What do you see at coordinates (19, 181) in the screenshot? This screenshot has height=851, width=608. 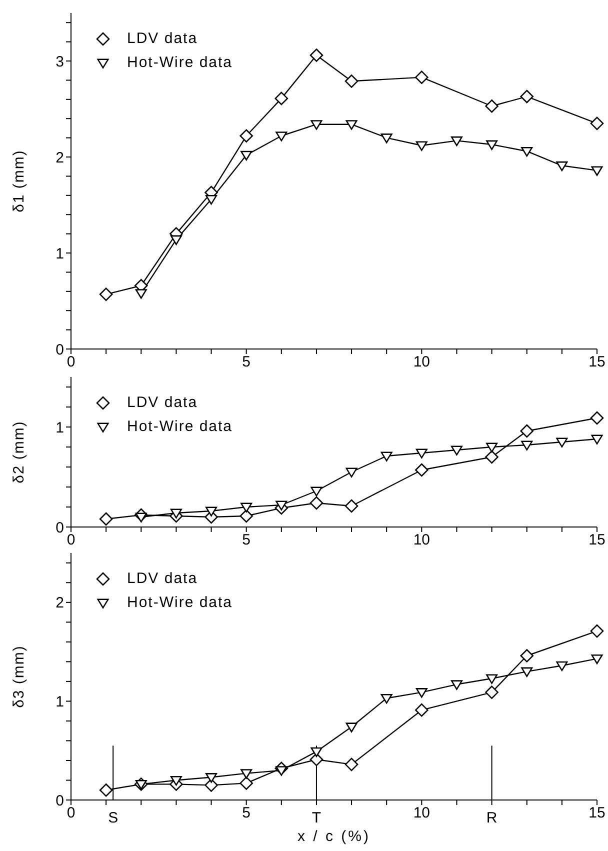 I see `y-axis-title: δ1 (mm)` at bounding box center [19, 181].